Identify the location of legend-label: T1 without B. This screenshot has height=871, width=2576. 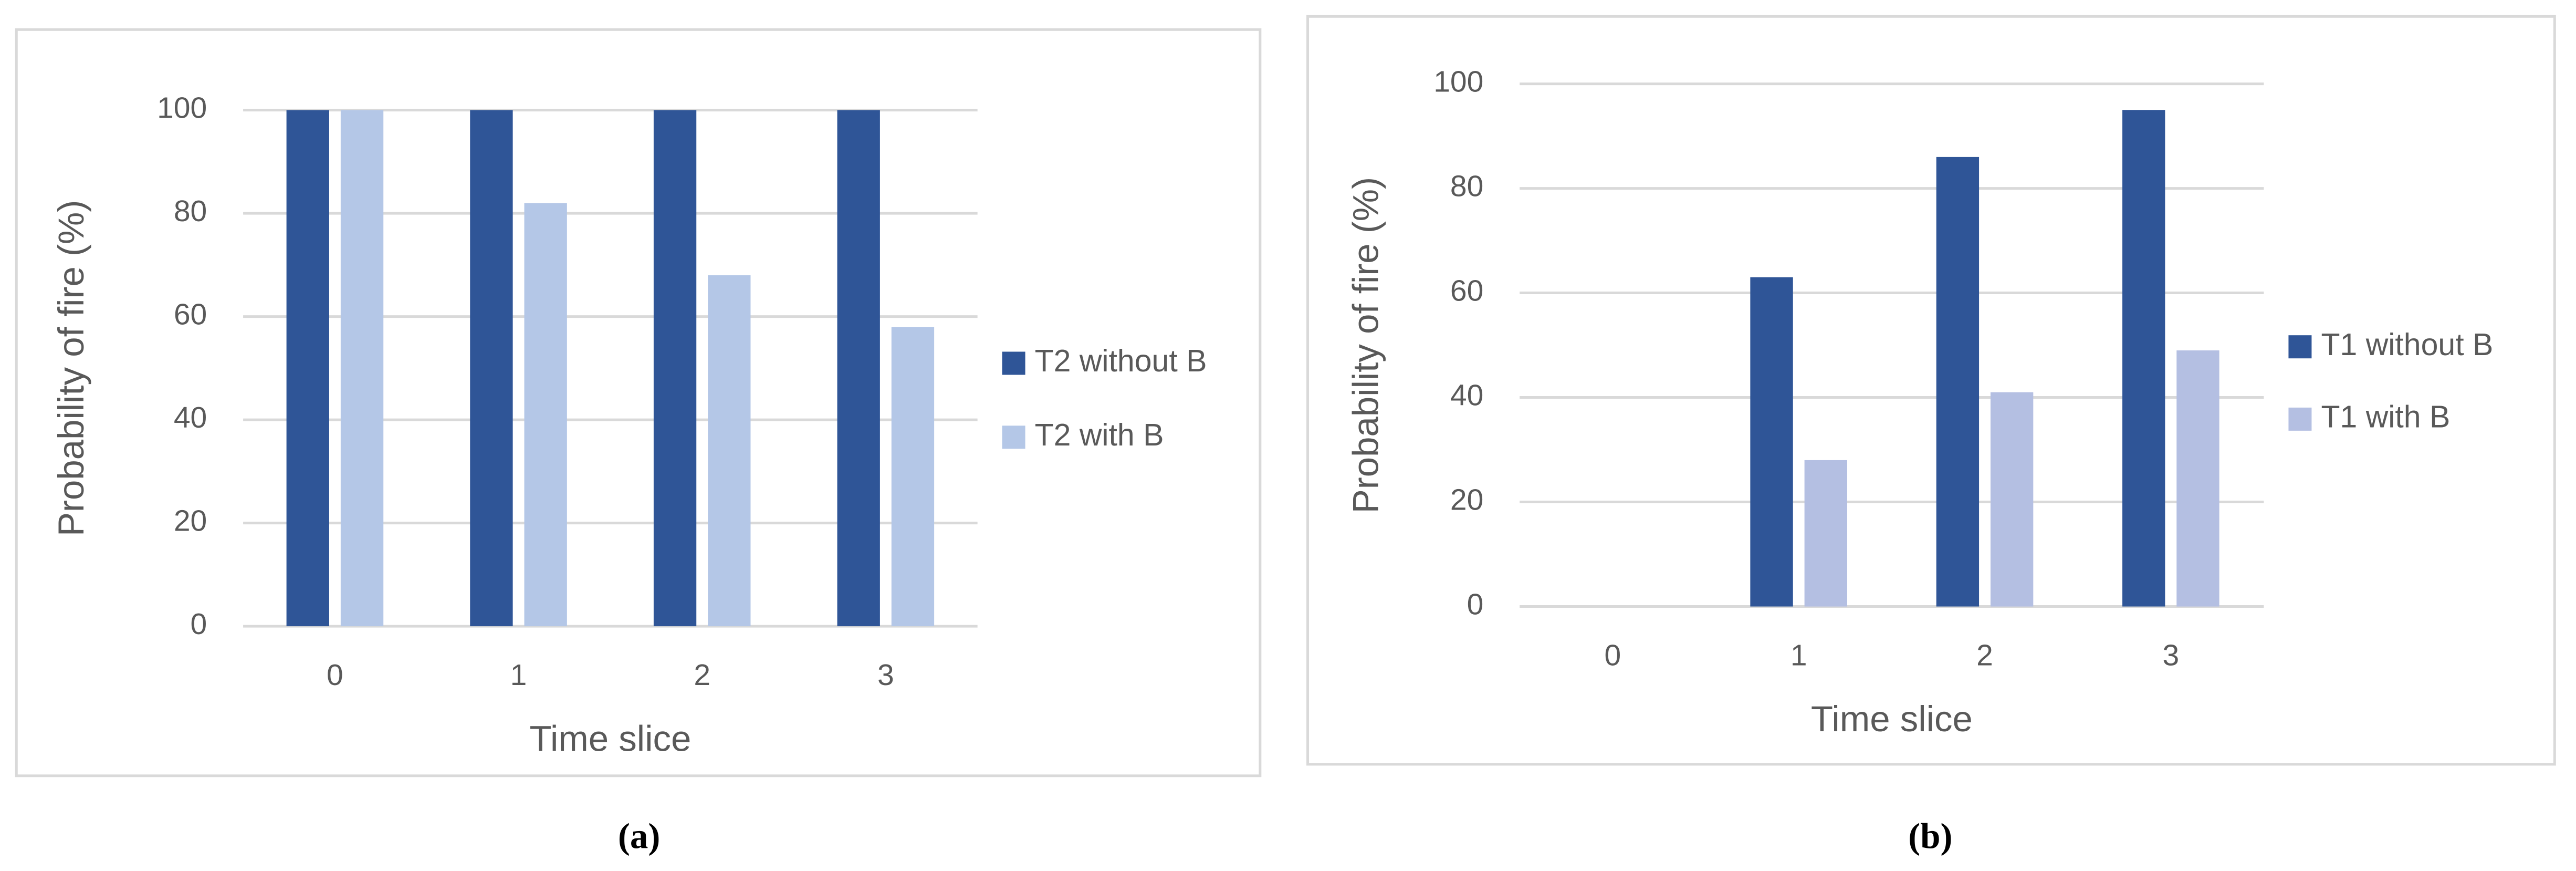
(2407, 344).